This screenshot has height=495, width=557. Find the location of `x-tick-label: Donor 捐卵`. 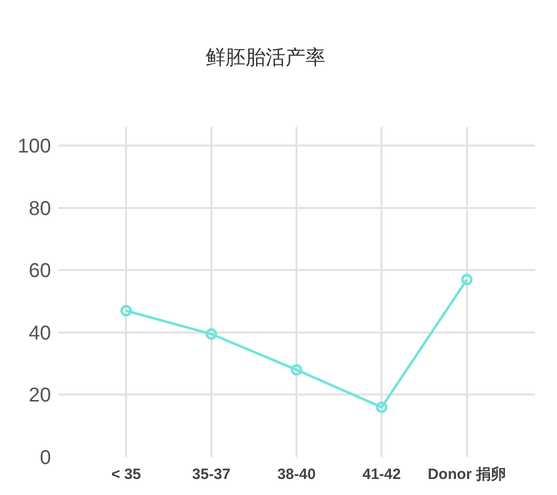

x-tick-label: Donor 捐卵 is located at coordinates (467, 474).